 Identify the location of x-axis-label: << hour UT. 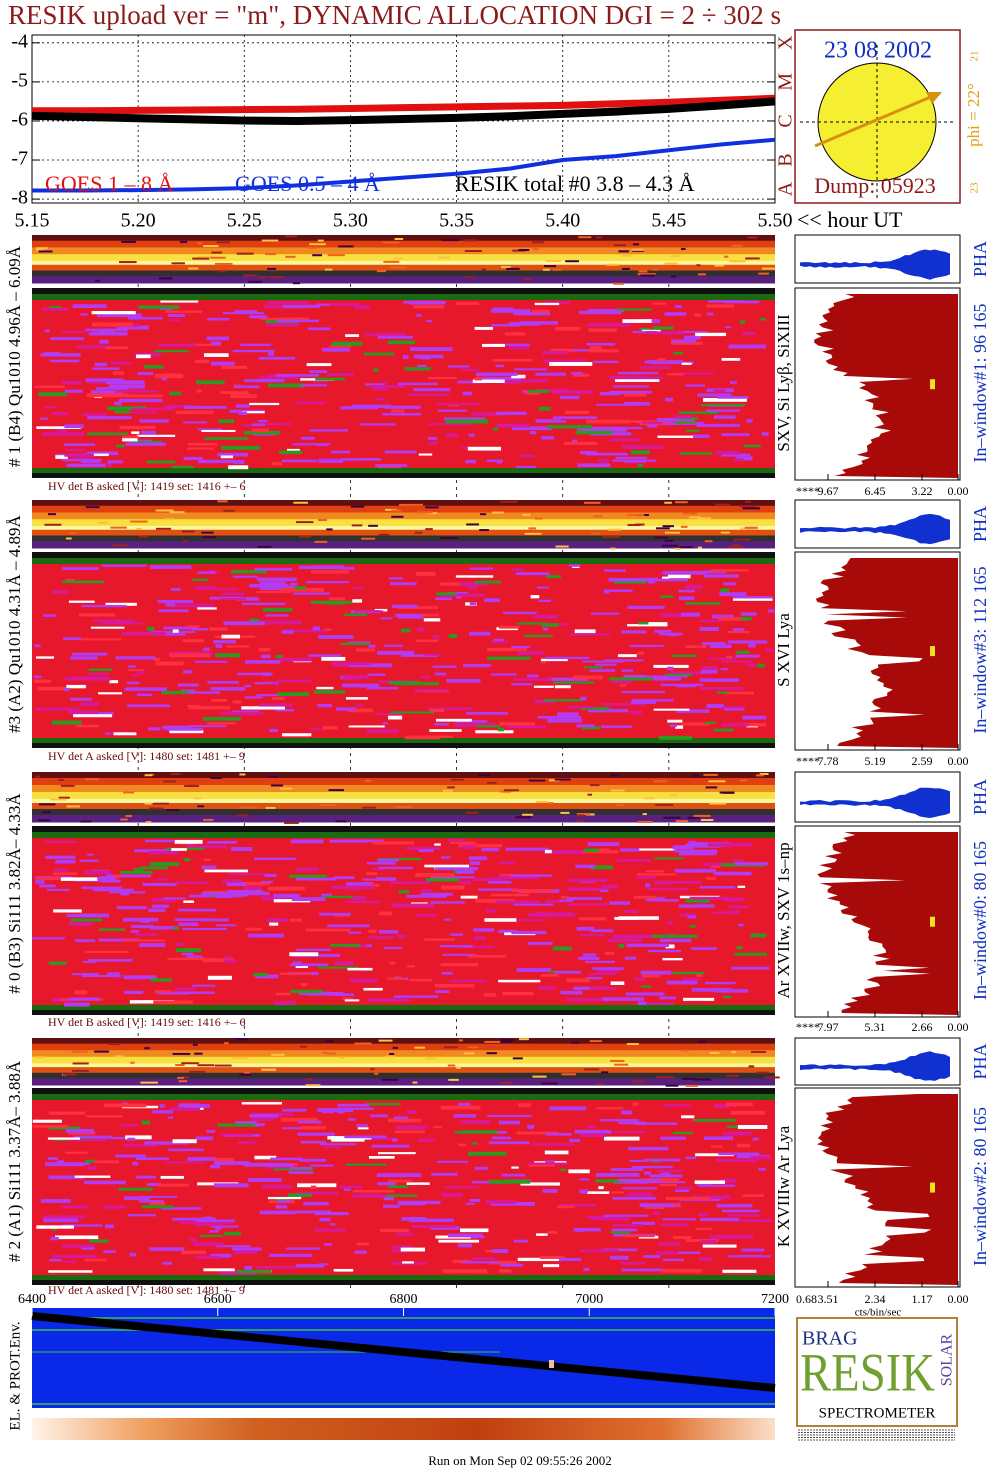
(850, 219).